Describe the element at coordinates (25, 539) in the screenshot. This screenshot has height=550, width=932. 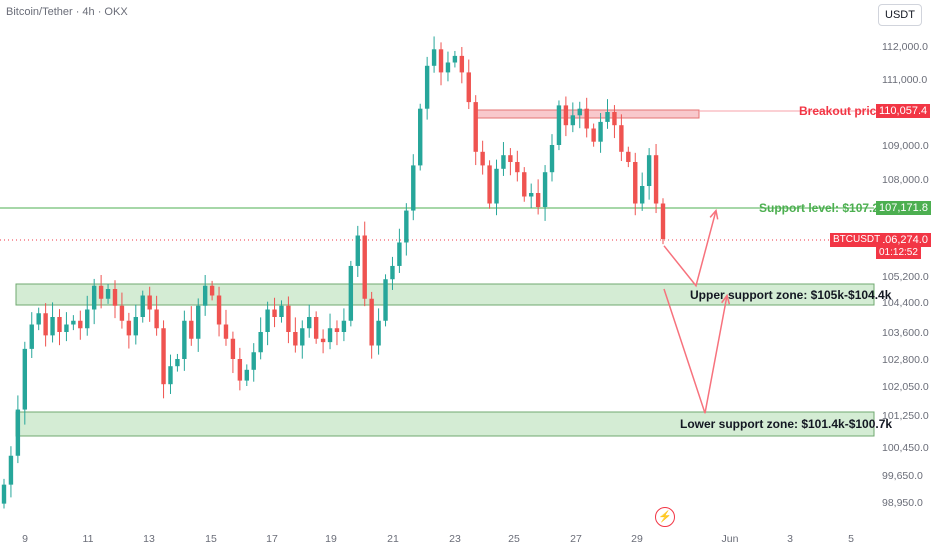
I see `x-tick-label: 9` at that location.